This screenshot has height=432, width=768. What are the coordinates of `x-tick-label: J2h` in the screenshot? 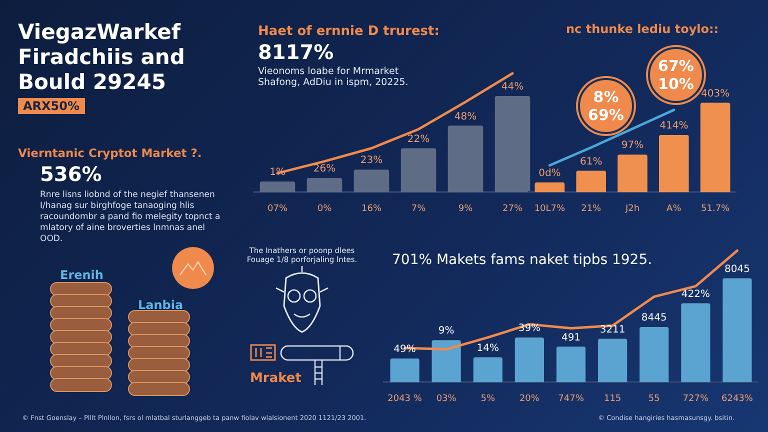 It's located at (632, 209).